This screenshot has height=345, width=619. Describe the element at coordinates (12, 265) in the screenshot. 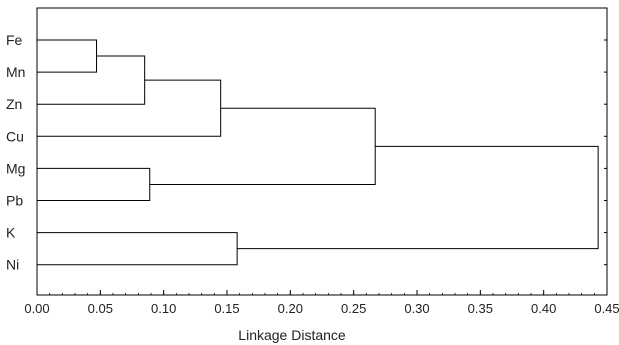

I see `leaf-label-ni: Ni` at that location.